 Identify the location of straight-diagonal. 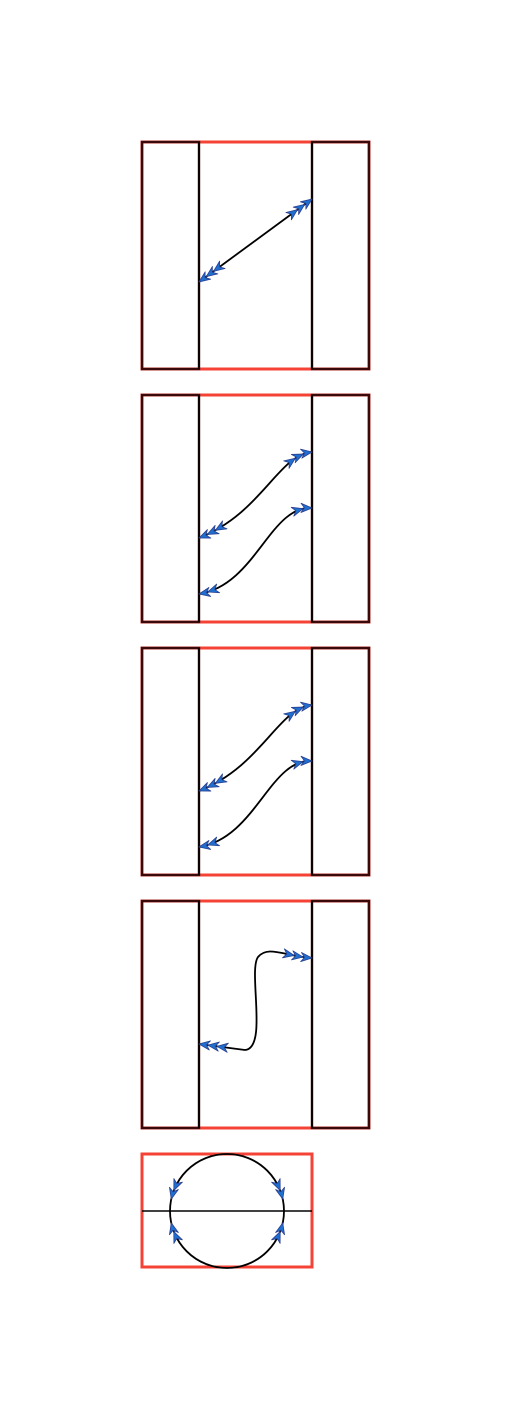
(255, 240).